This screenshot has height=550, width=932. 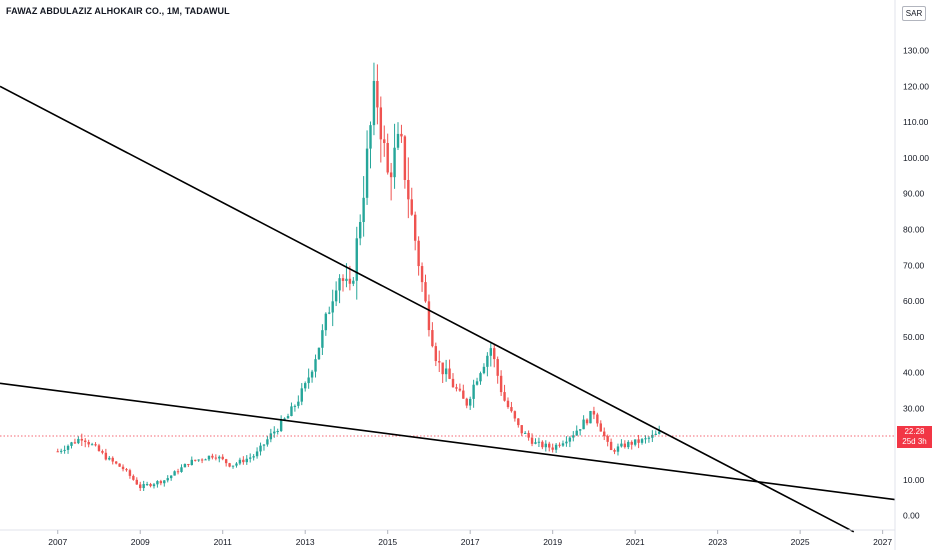 I want to click on y-tick-label: 130.00, so click(x=916, y=51).